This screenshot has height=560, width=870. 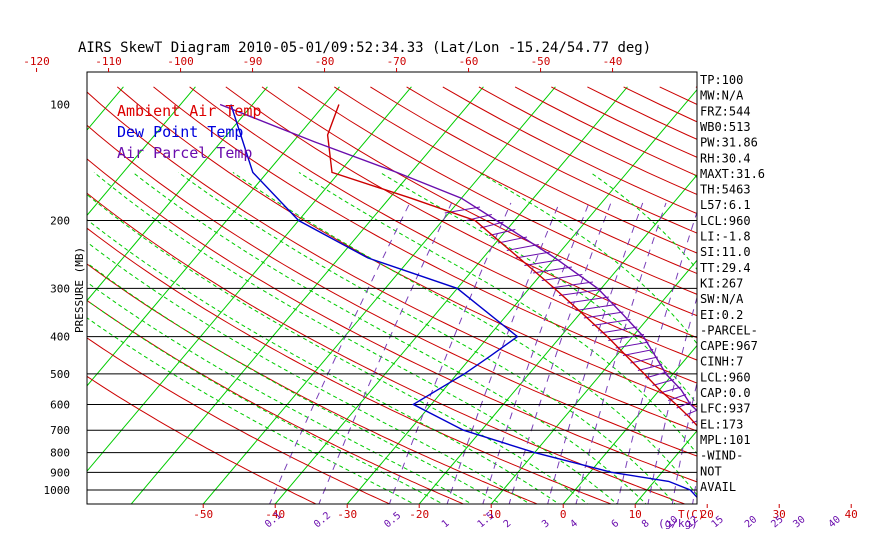 What do you see at coordinates (203, 514) in the screenshot?
I see `bottom-tick-label: -50` at bounding box center [203, 514].